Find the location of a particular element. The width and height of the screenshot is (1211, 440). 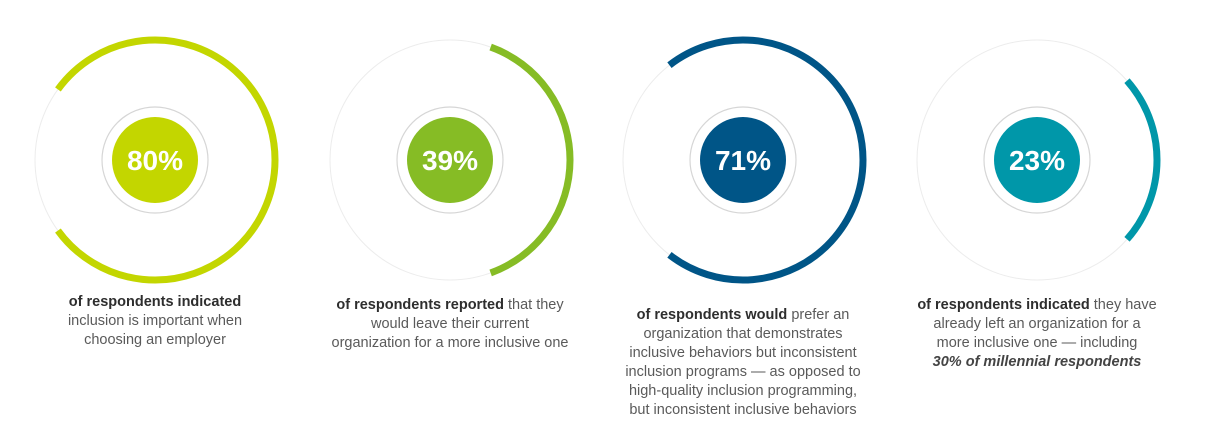

caption-line: organization for a more inclusive one is located at coordinates (450, 343).